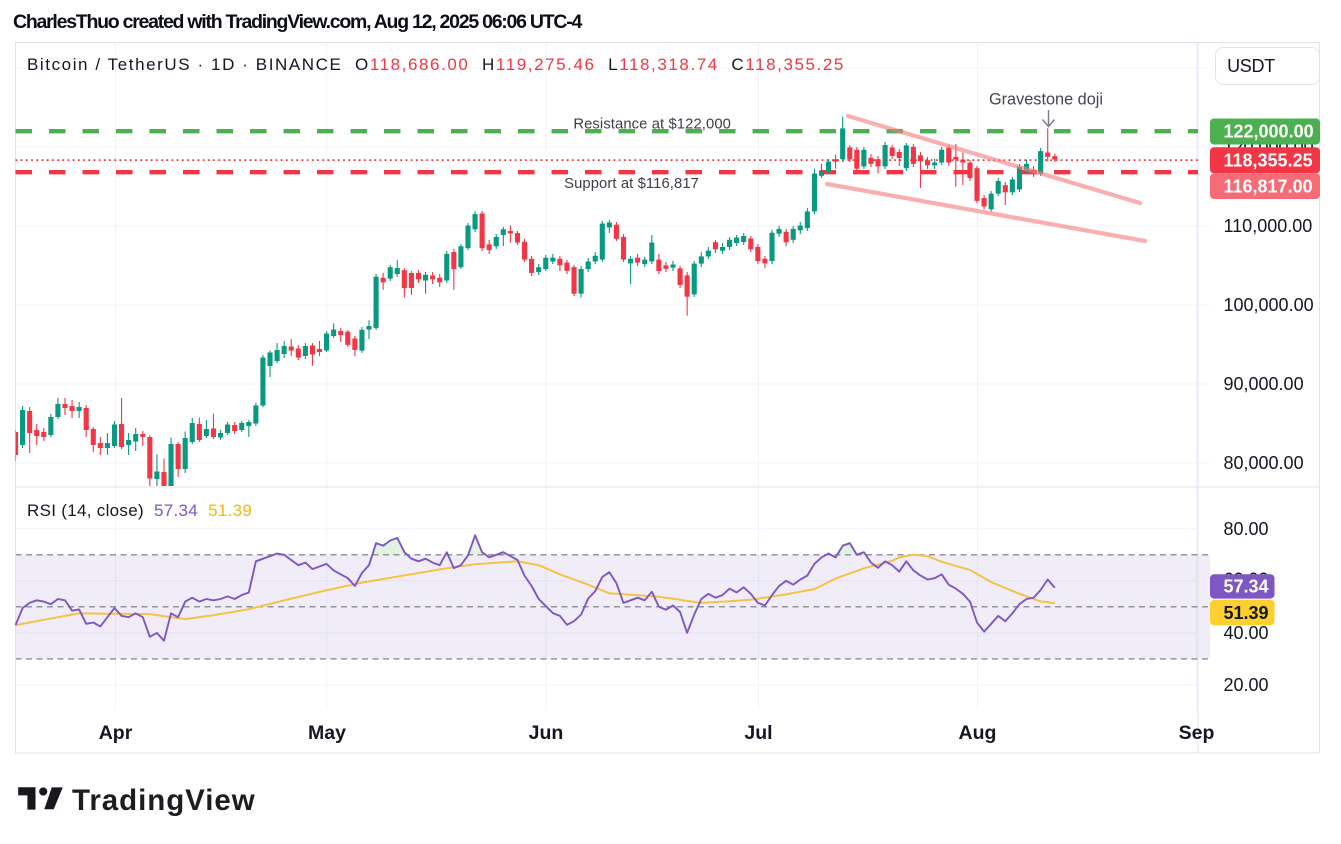 Image resolution: width=1341 pixels, height=844 pixels. Describe the element at coordinates (1246, 613) in the screenshot. I see `svg-text: 51.39` at that location.